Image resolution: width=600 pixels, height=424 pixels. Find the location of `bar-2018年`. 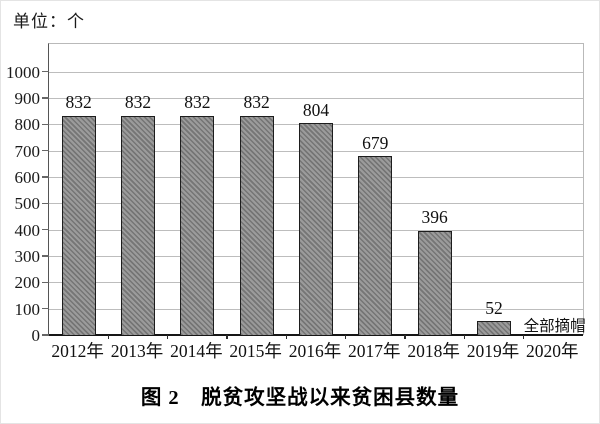

bar-2018年 is located at coordinates (434, 282).